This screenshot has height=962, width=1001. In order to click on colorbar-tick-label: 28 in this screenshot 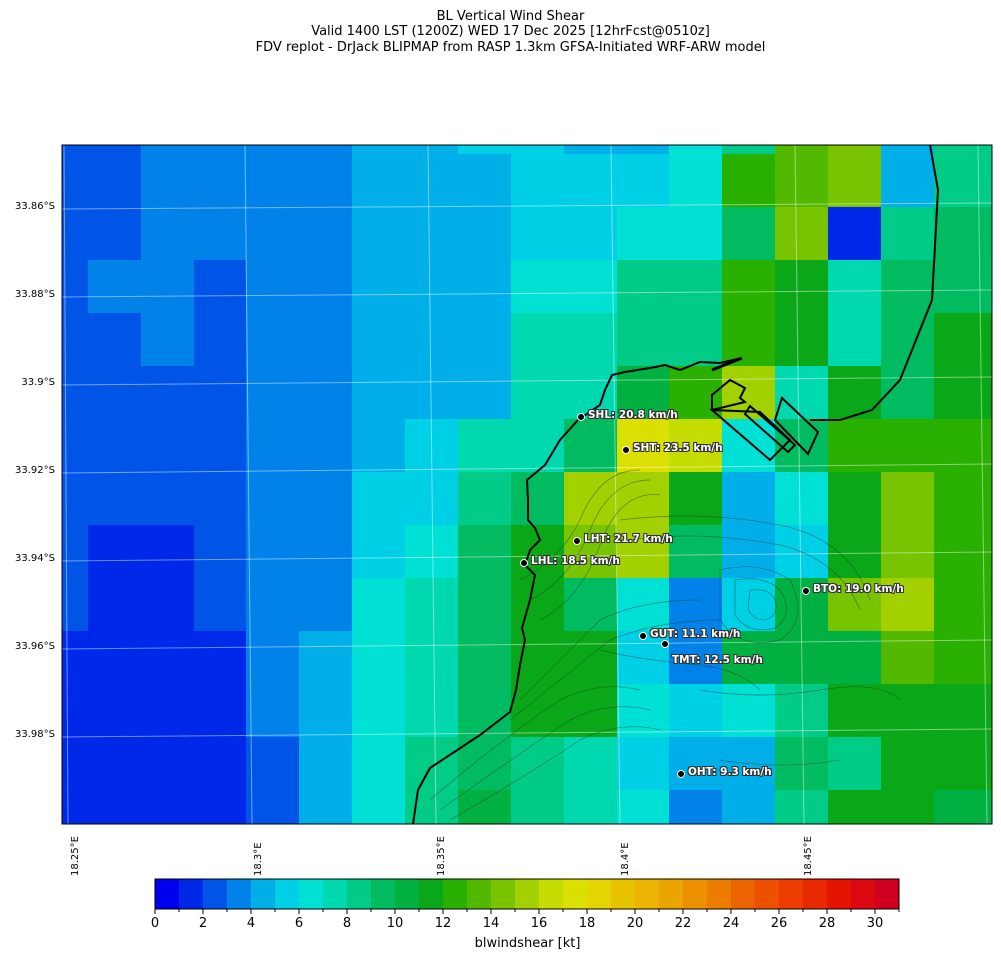, I will do `click(827, 923)`.